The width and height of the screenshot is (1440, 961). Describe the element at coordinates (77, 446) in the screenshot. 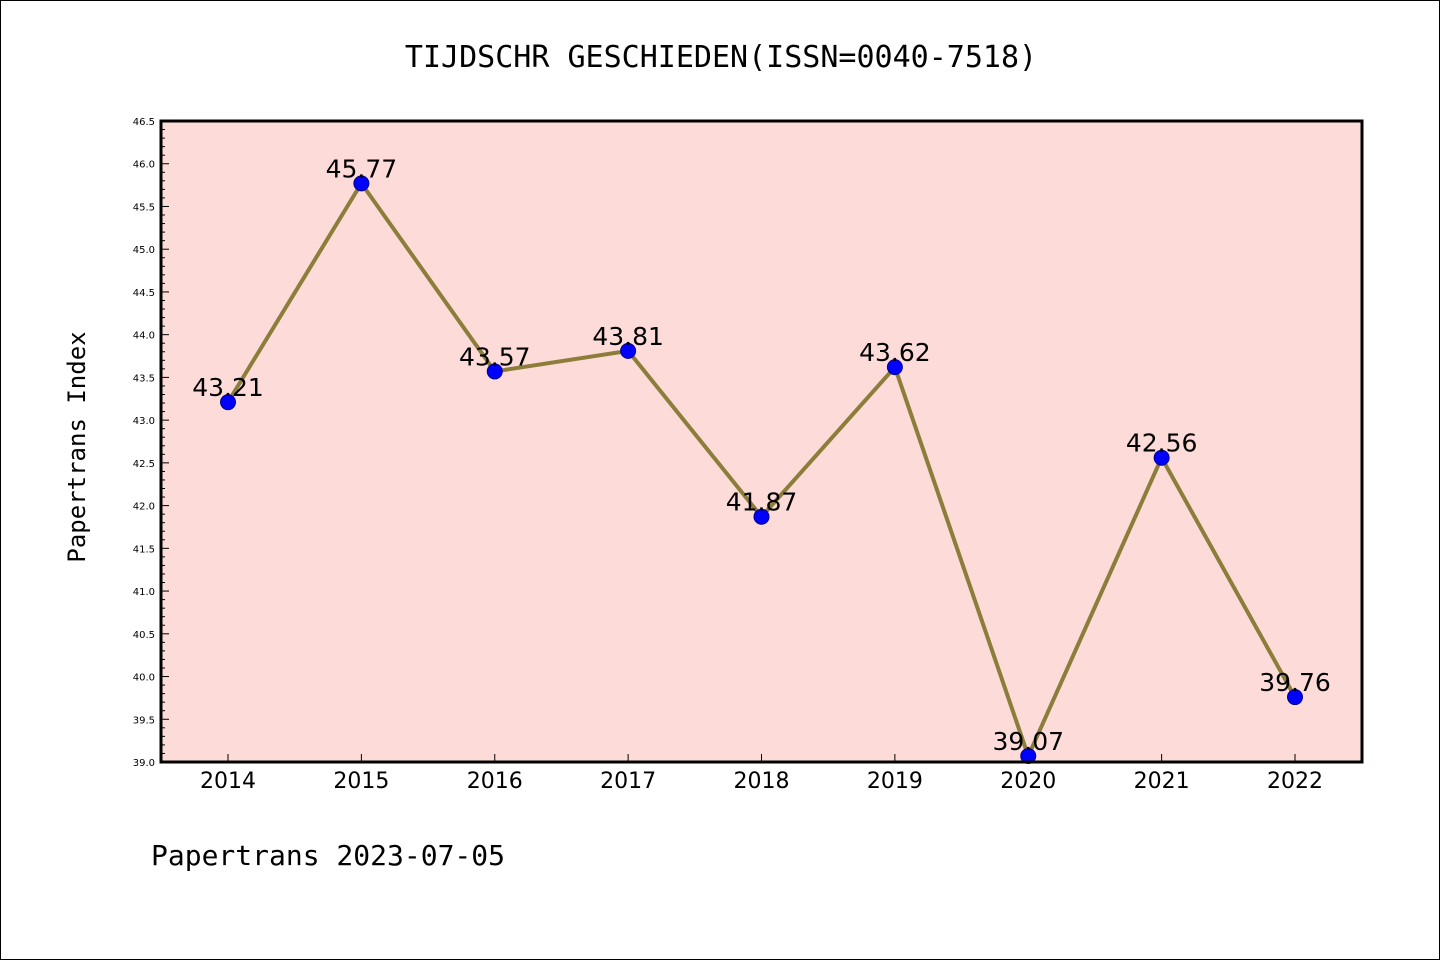

I see `y-axis-label: Papertrans Index` at that location.